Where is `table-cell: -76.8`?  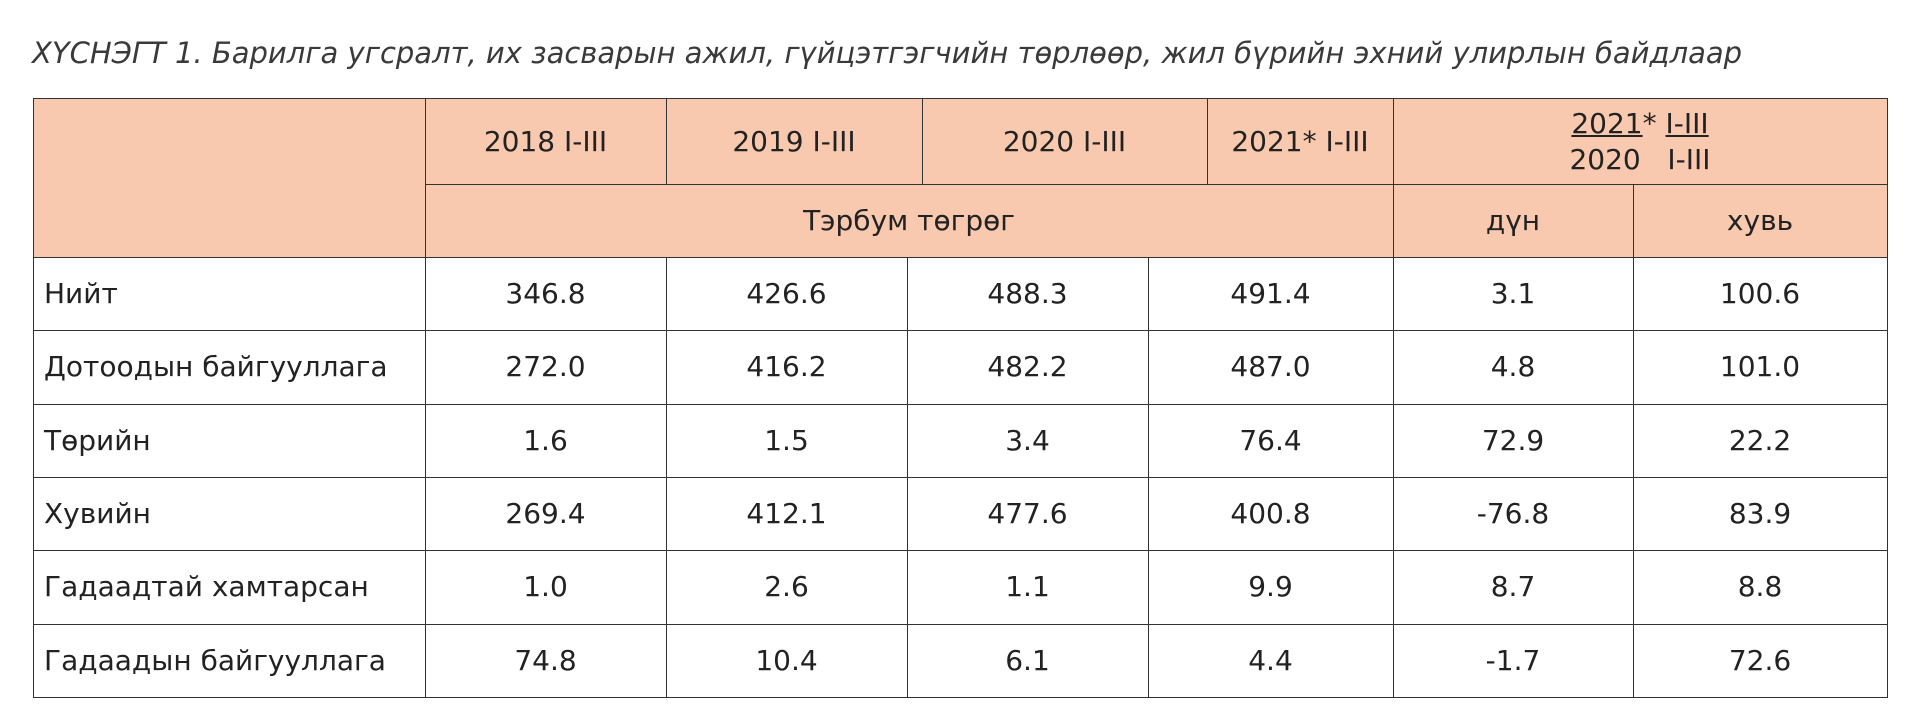
table-cell: -76.8 is located at coordinates (1513, 514).